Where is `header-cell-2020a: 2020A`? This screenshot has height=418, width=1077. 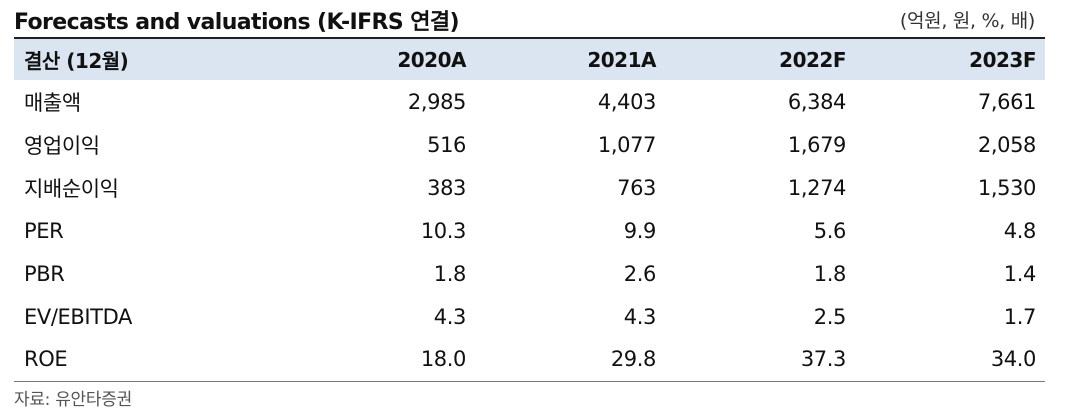
header-cell-2020a: 2020A is located at coordinates (431, 59).